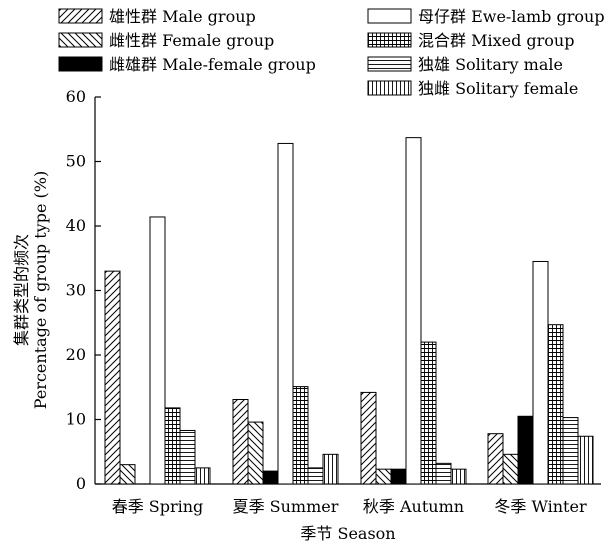 The image size is (615, 548). Describe the element at coordinates (286, 506) in the screenshot. I see `x-tick-label: 夏季 Summer` at that location.